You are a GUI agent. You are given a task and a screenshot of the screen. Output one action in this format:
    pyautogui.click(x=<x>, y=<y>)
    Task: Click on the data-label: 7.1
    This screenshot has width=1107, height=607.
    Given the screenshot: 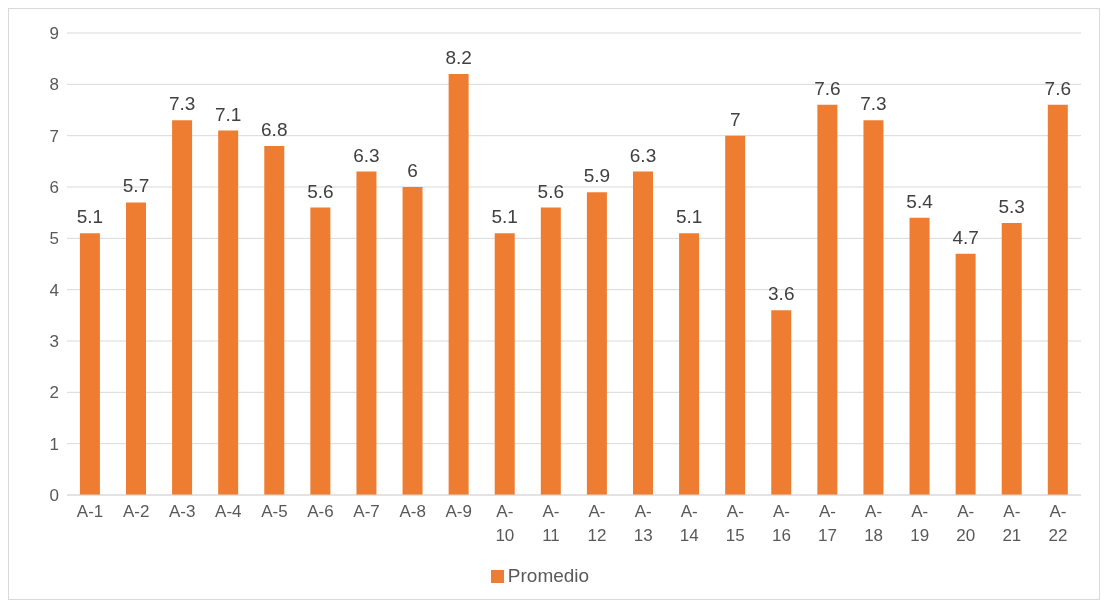 What is the action you would take?
    pyautogui.click(x=228, y=114)
    